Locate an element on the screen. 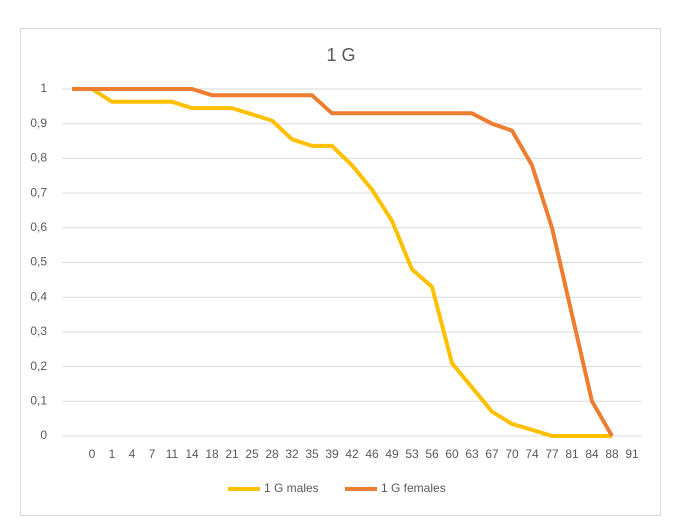  x-tick-label: 49 is located at coordinates (392, 454).